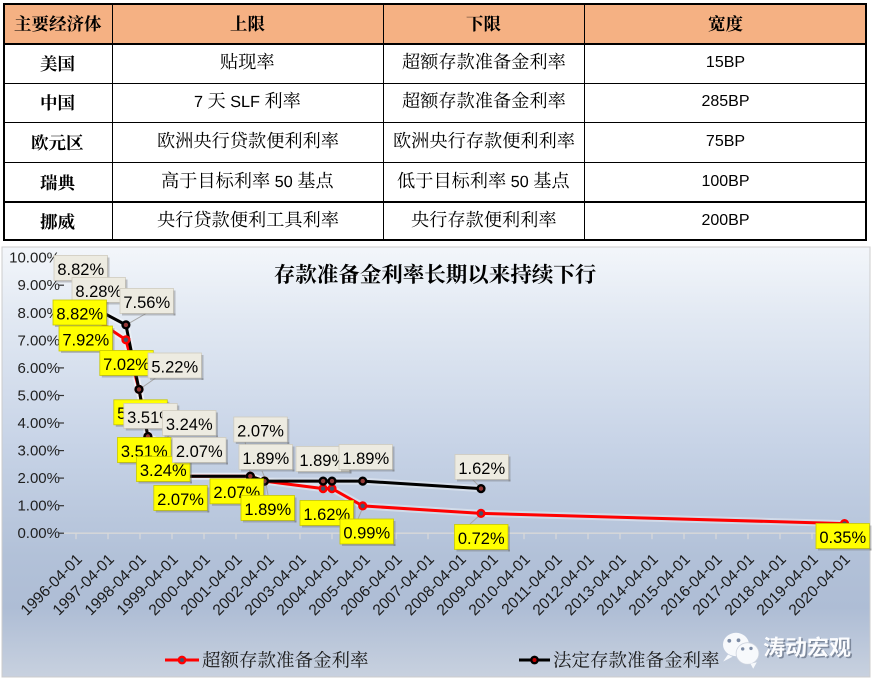 The height and width of the screenshot is (689, 880). I want to click on svg-text: 0.35%, so click(842, 538).